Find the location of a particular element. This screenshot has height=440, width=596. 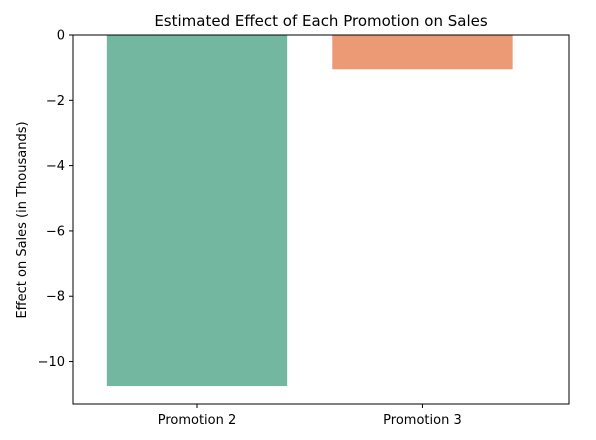

y-axis-label: Effect on Sales (in Thousands) is located at coordinates (22, 219).